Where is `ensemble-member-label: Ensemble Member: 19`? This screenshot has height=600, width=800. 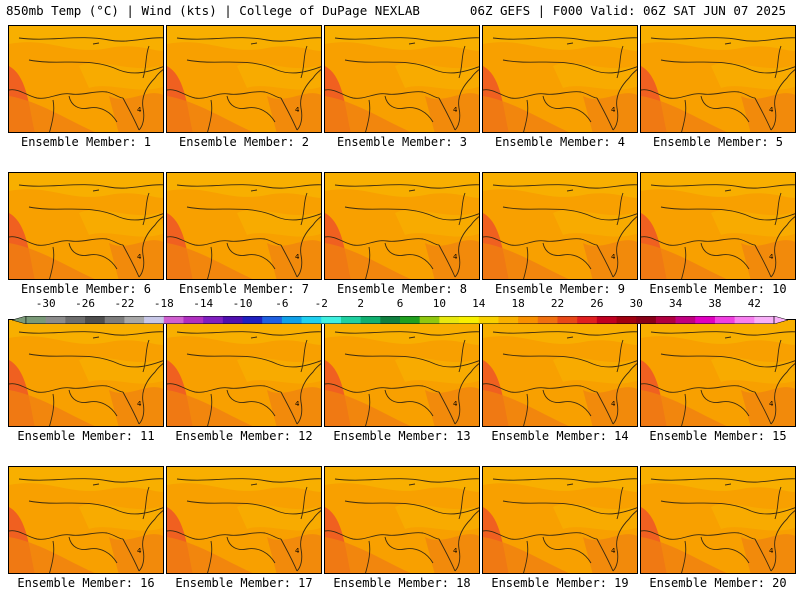
ensemble-member-label: Ensemble Member: 19 is located at coordinates (560, 583).